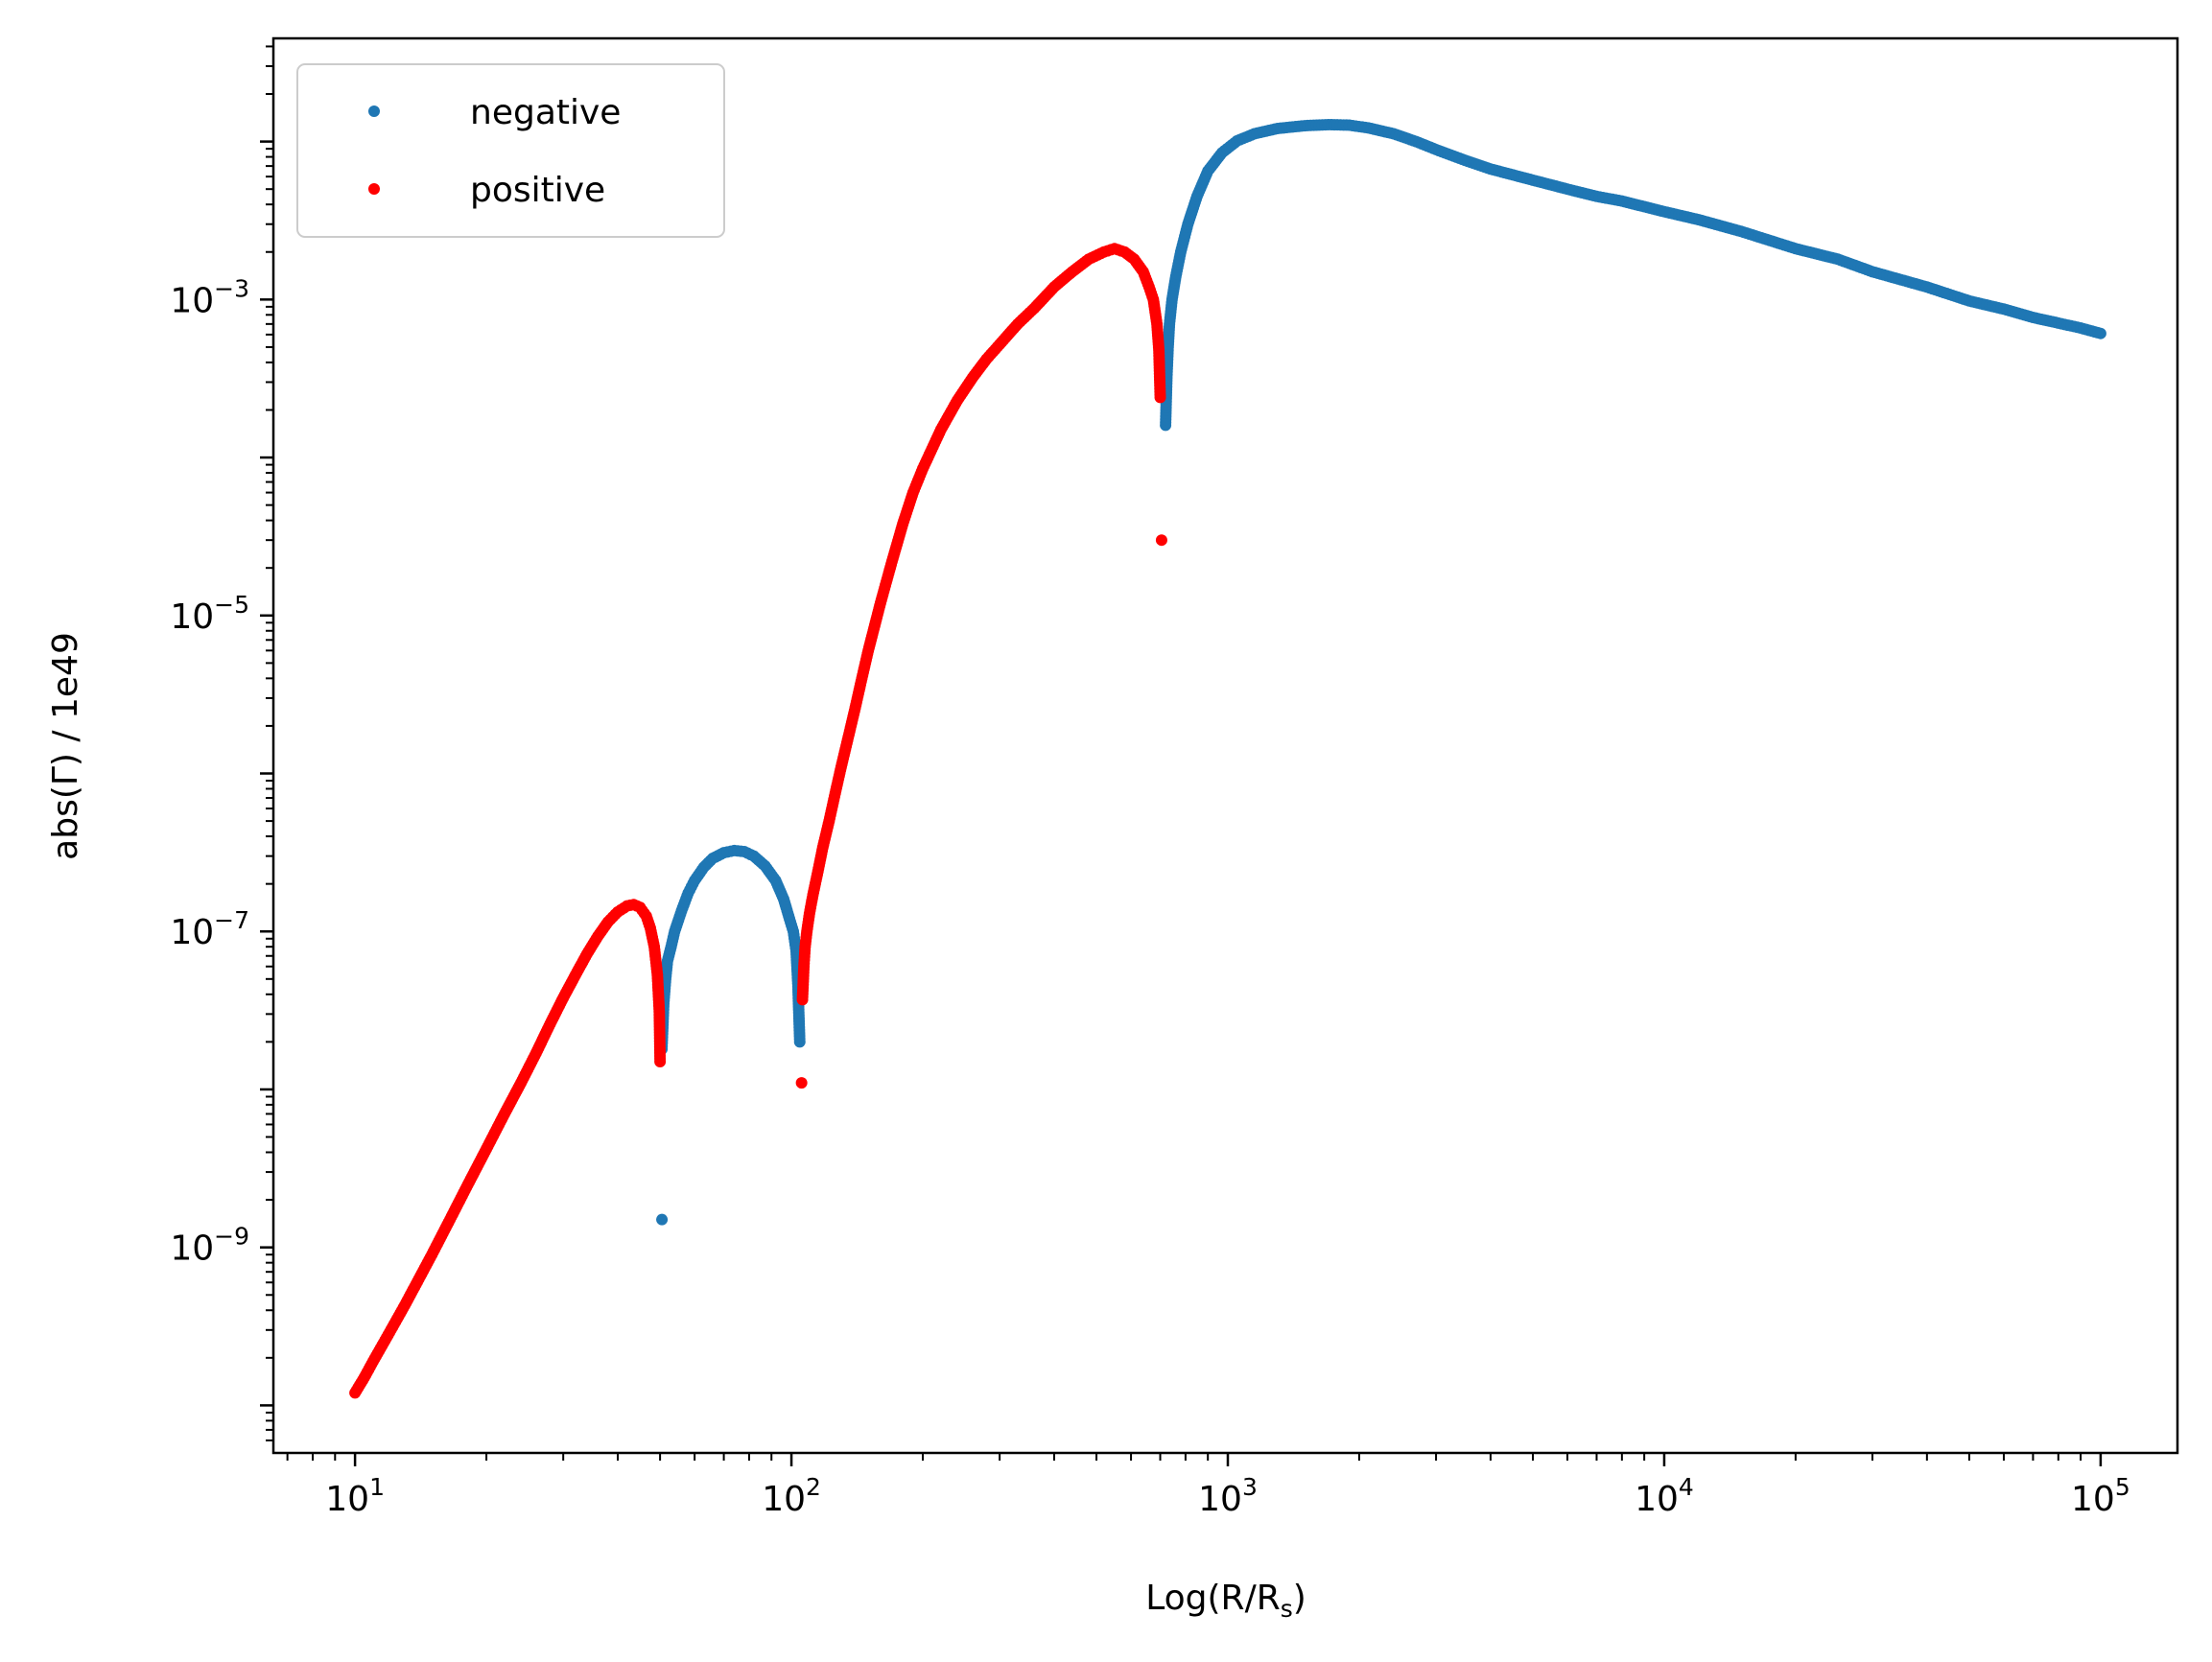 This screenshot has height=1662, width=2212. I want to click on legend-marker-positive, so click(374, 189).